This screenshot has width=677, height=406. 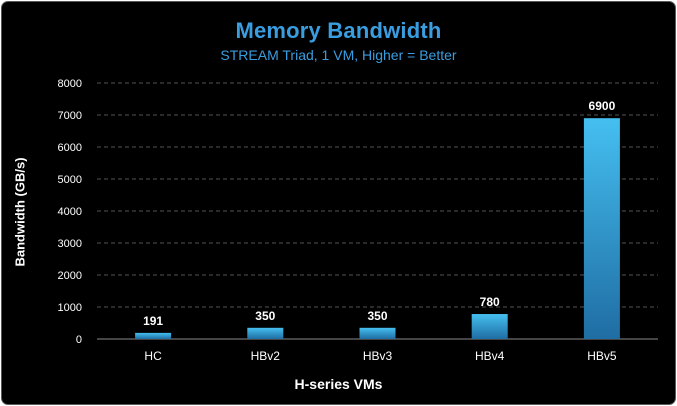 What do you see at coordinates (602, 356) in the screenshot?
I see `x-tick-label: HBv5` at bounding box center [602, 356].